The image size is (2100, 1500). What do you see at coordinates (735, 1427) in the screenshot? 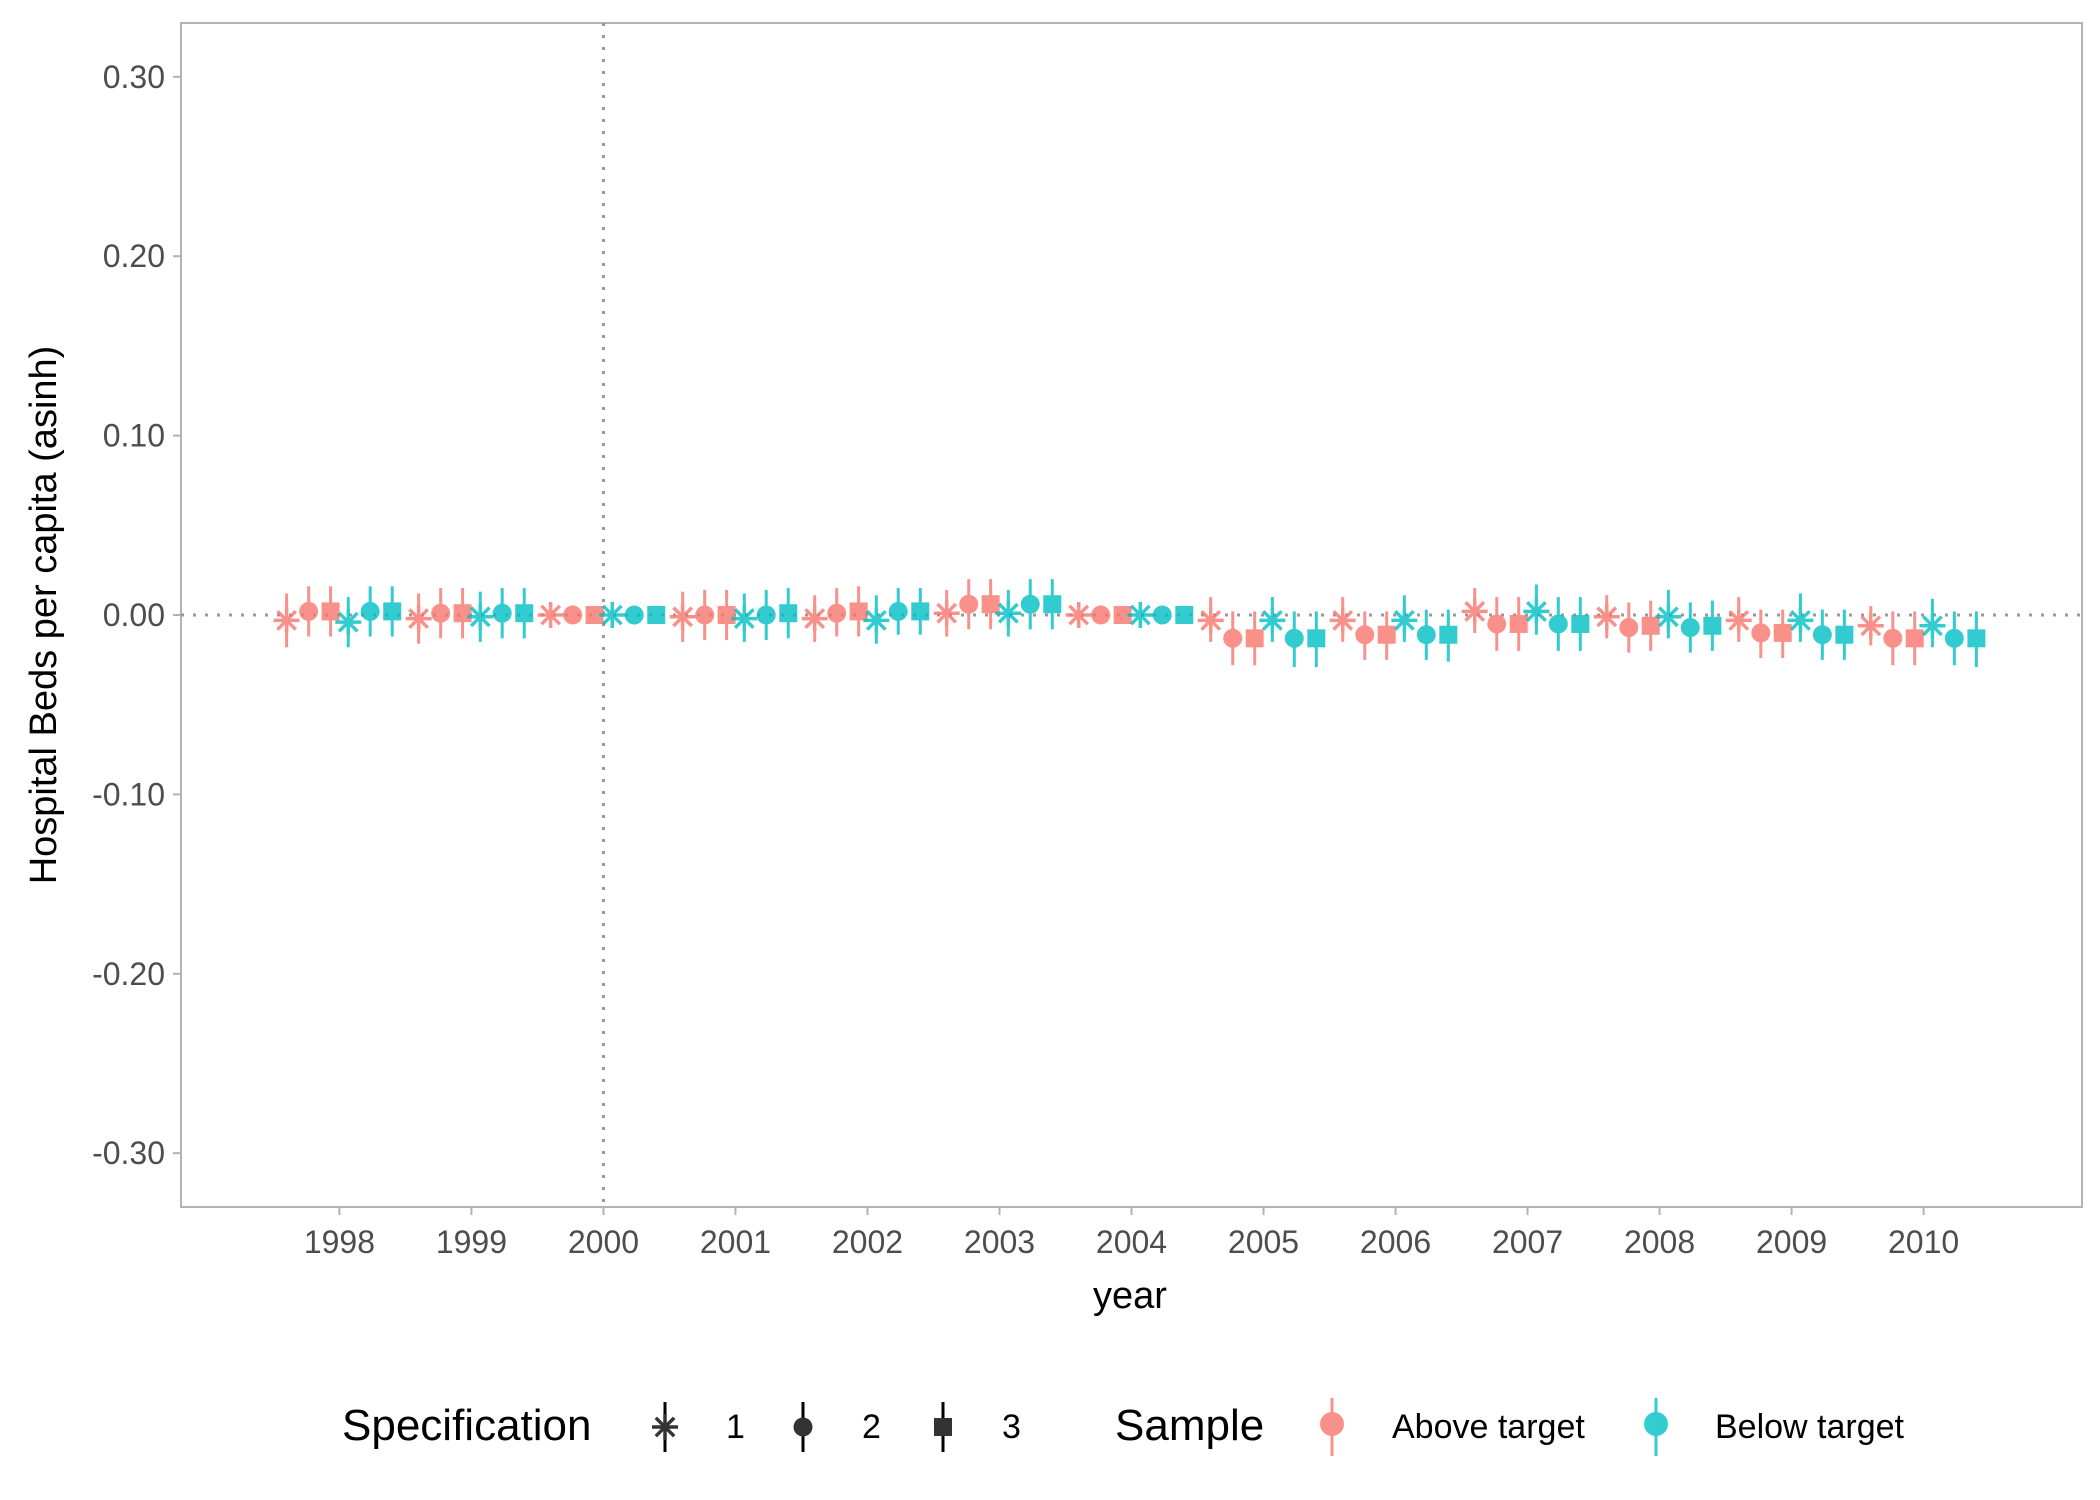
I see `legend-label-spec-1: 1` at bounding box center [735, 1427].